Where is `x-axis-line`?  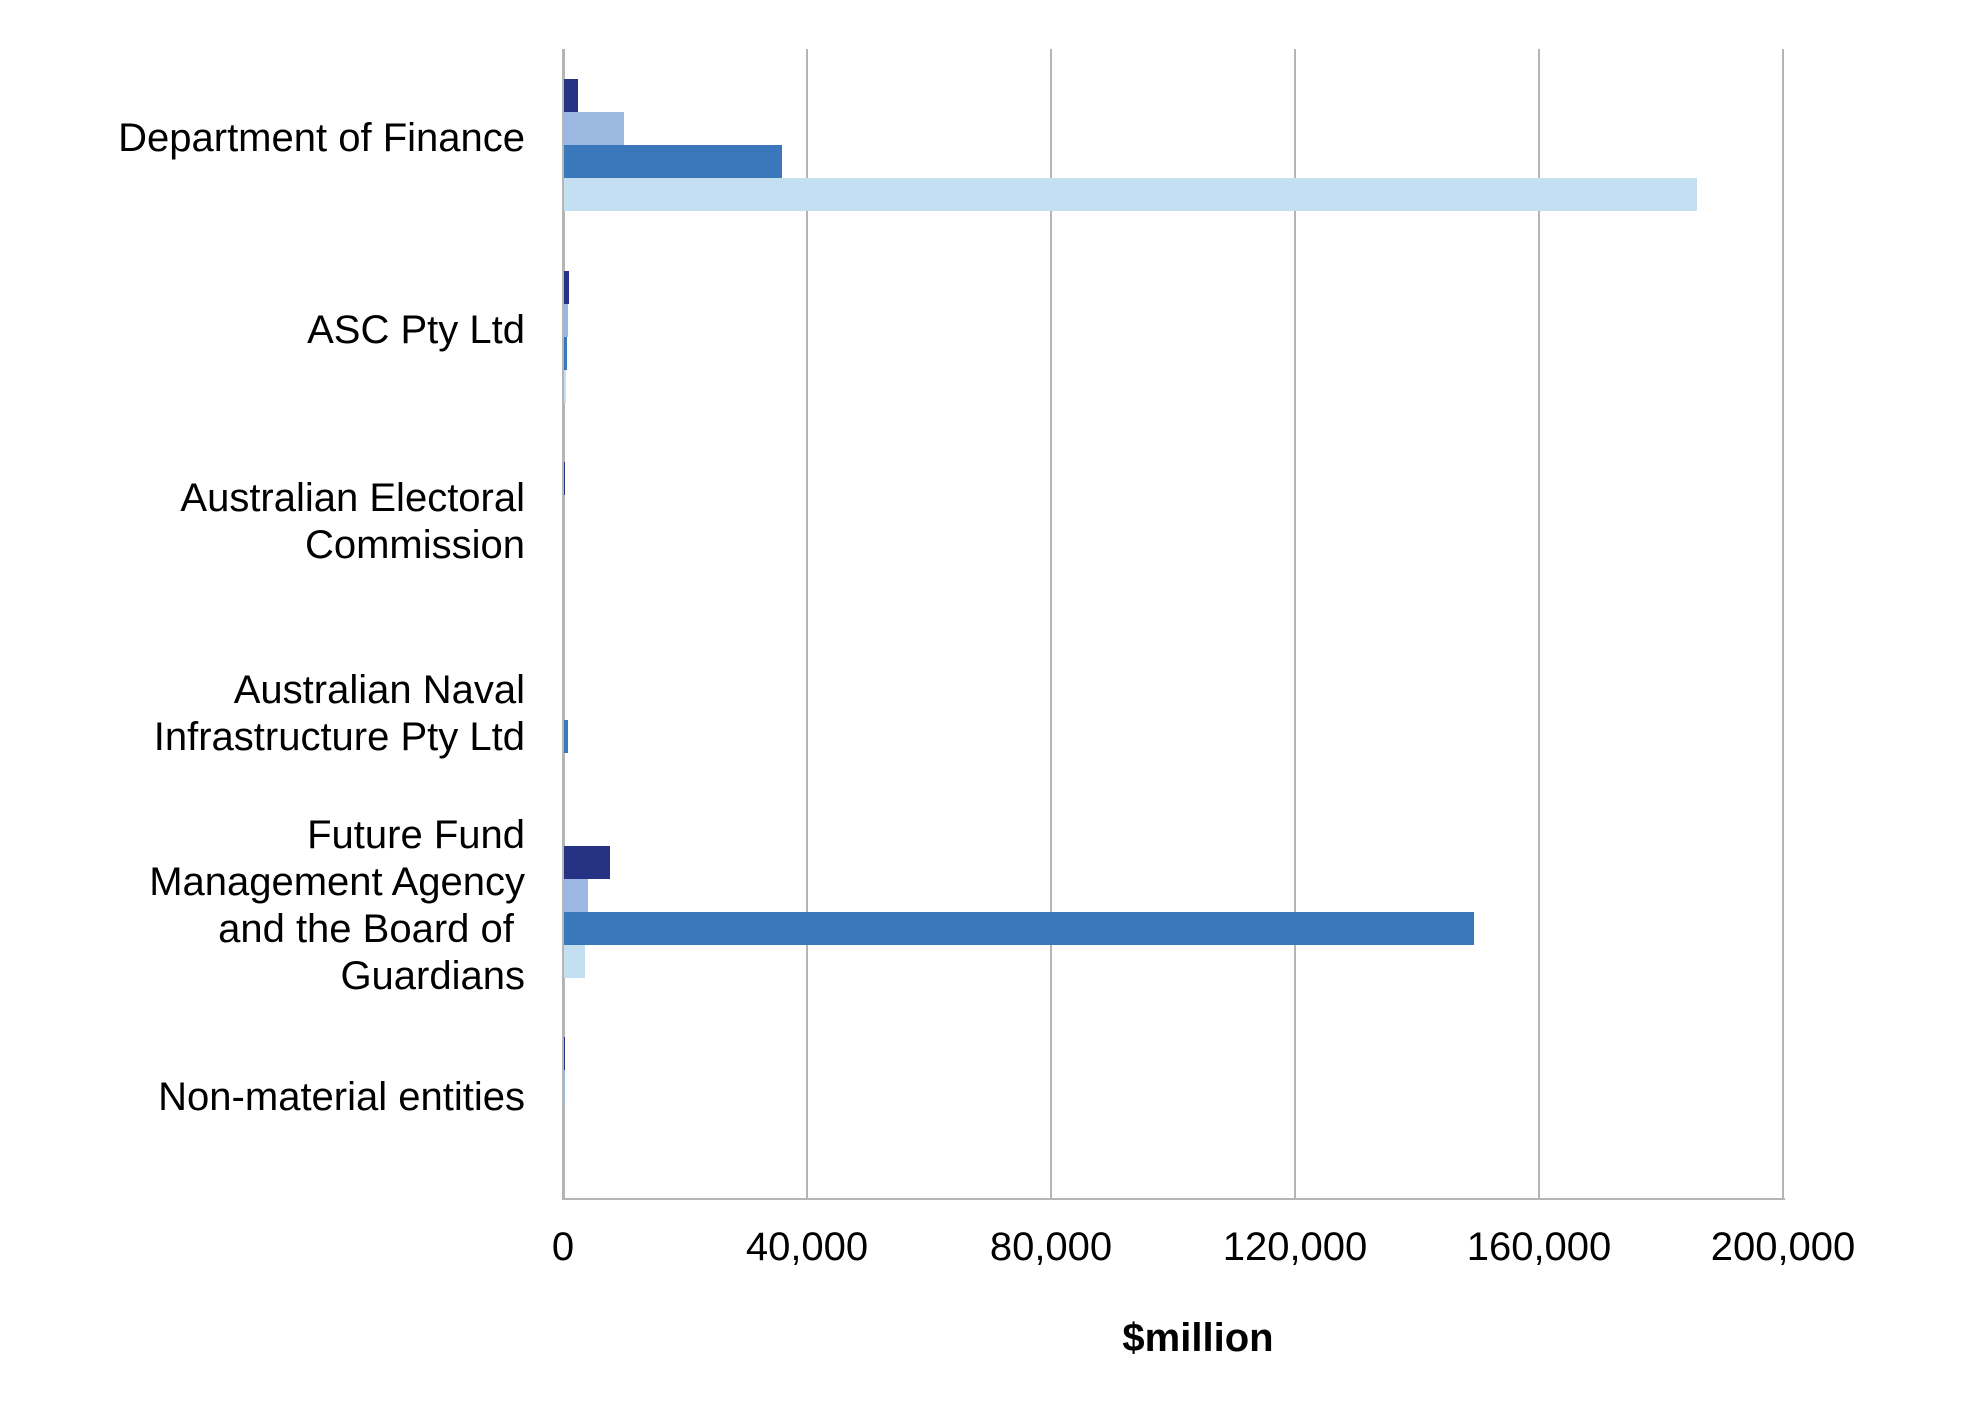 x-axis-line is located at coordinates (1174, 1199).